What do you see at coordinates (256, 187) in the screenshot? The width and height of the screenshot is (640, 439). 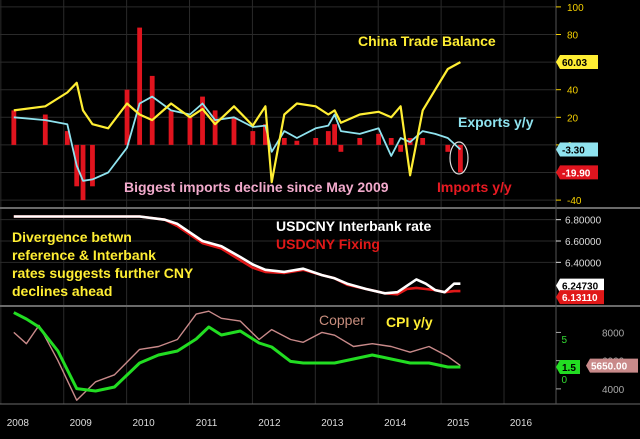 I see `biggest-imports-annotation: Biggest imports decline since May 2009` at bounding box center [256, 187].